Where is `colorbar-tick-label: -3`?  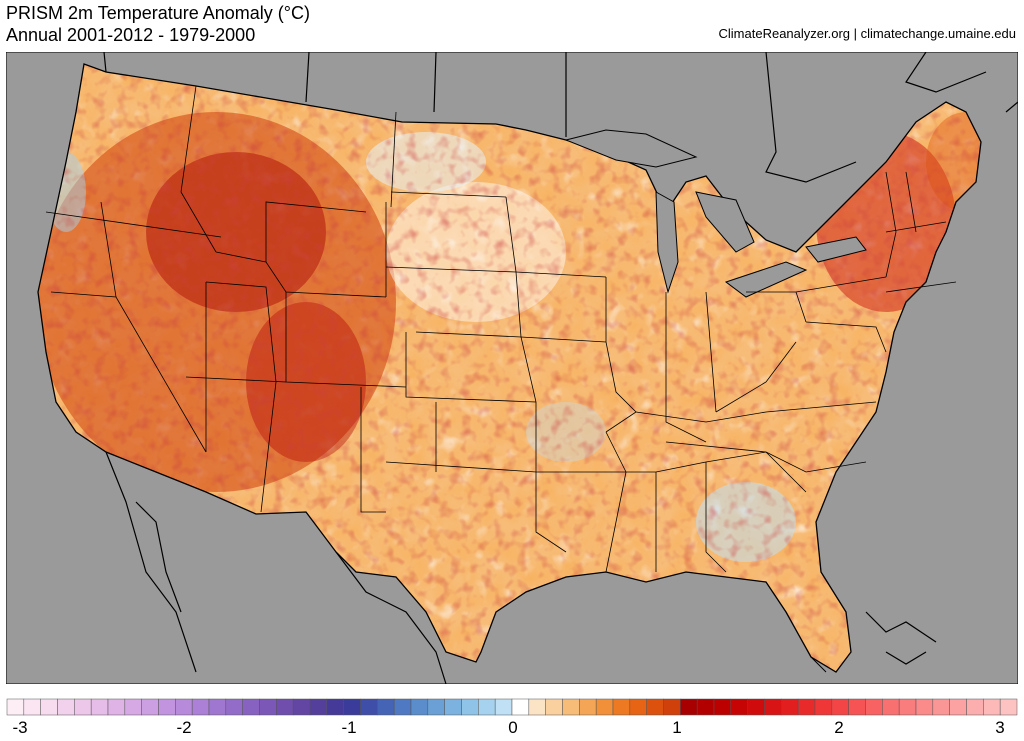
colorbar-tick-label: -3 is located at coordinates (20, 727).